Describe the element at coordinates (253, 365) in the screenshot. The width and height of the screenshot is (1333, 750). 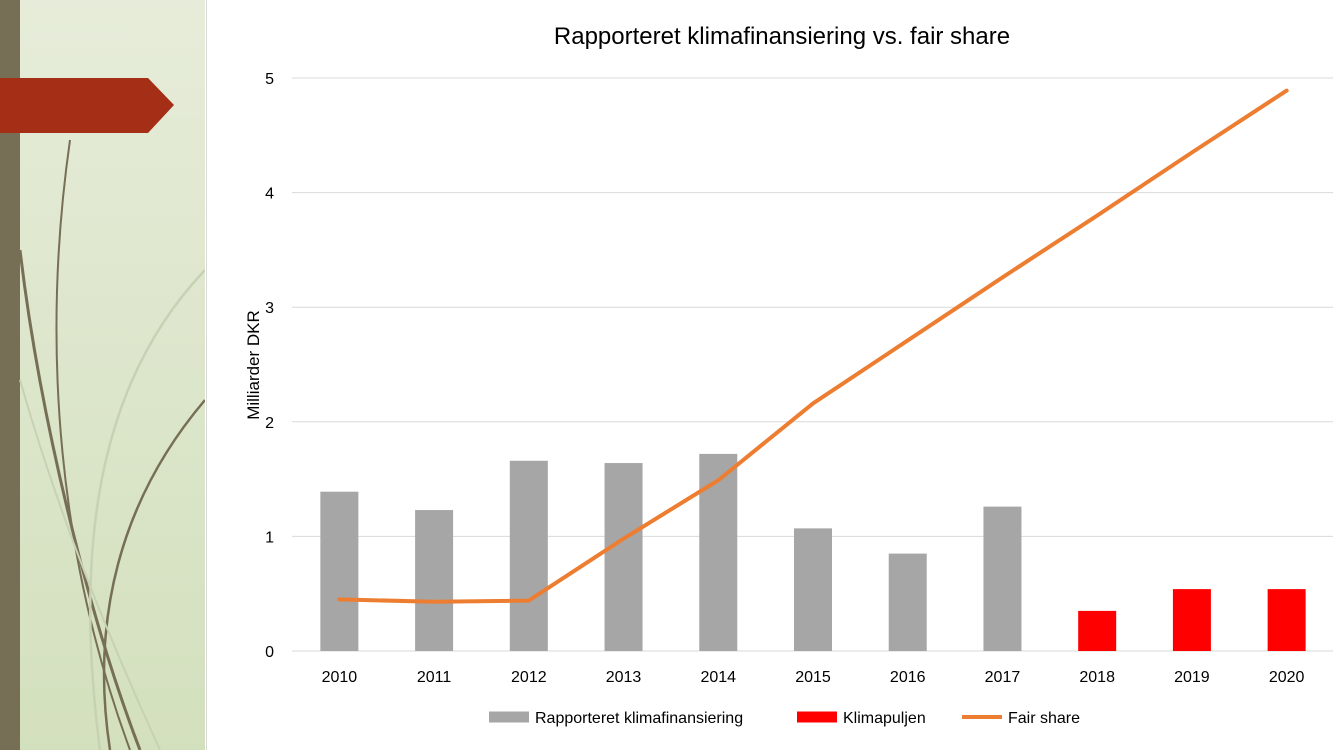
I see `y-axis-label: Milliarder DKR` at that location.